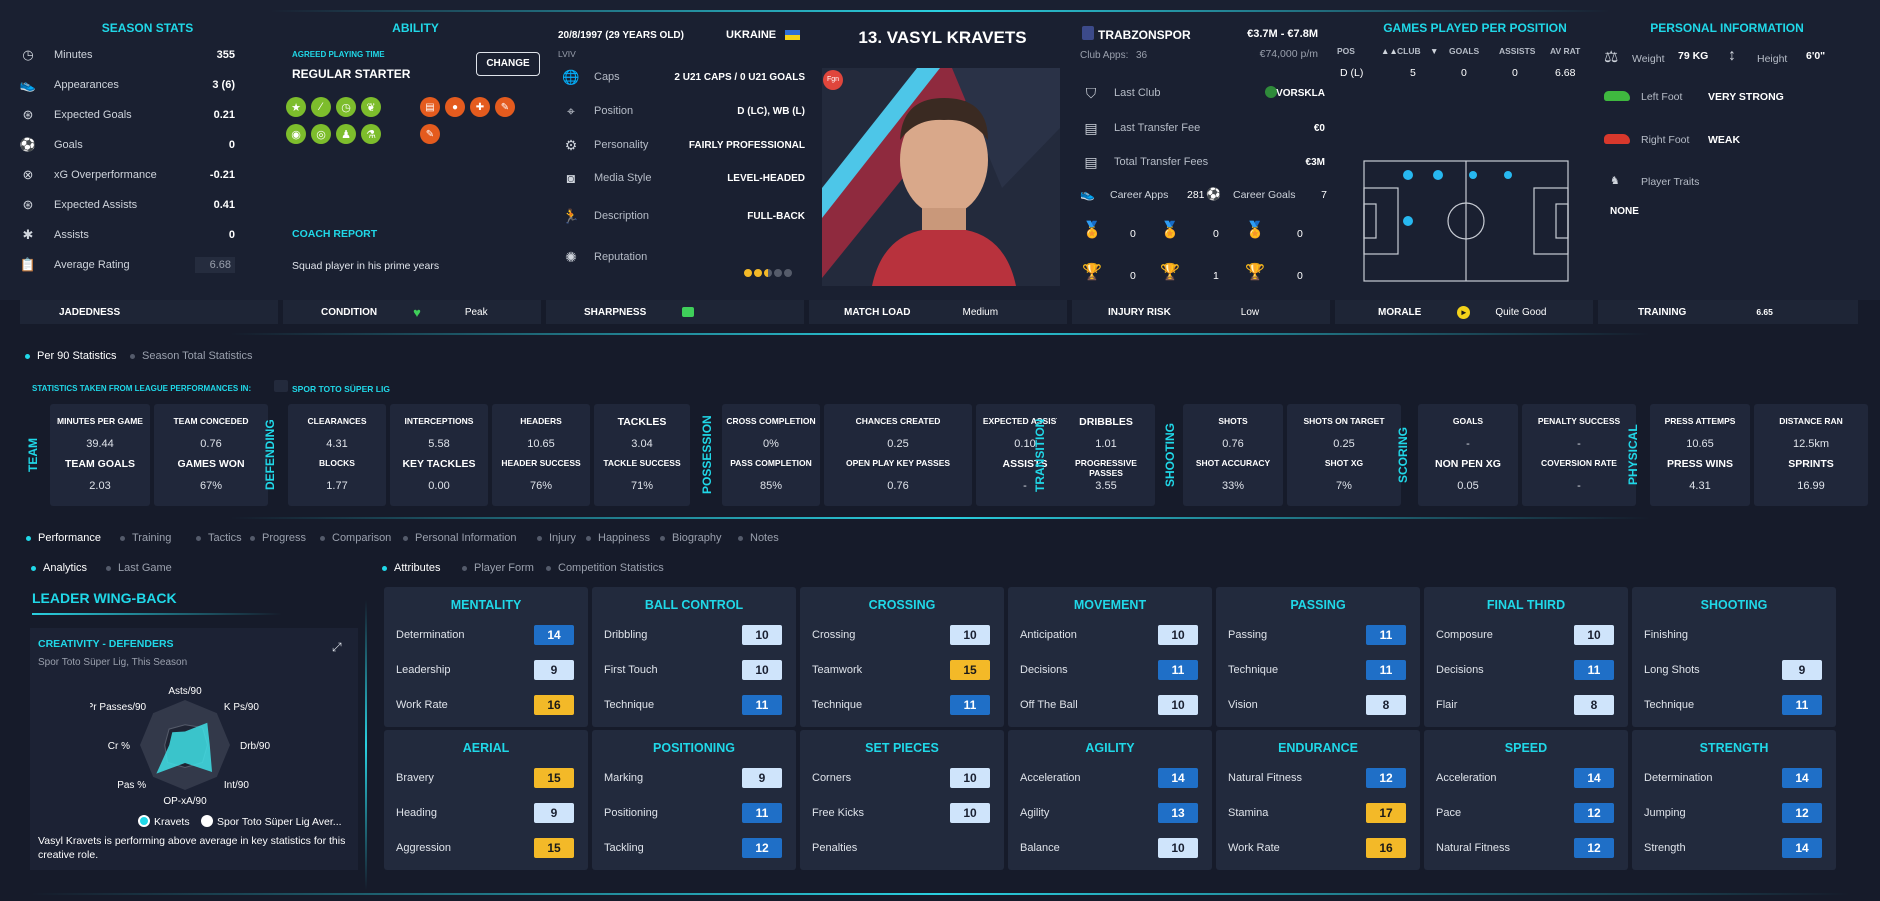  I want to click on main-tab-biography: Biography, so click(691, 538).